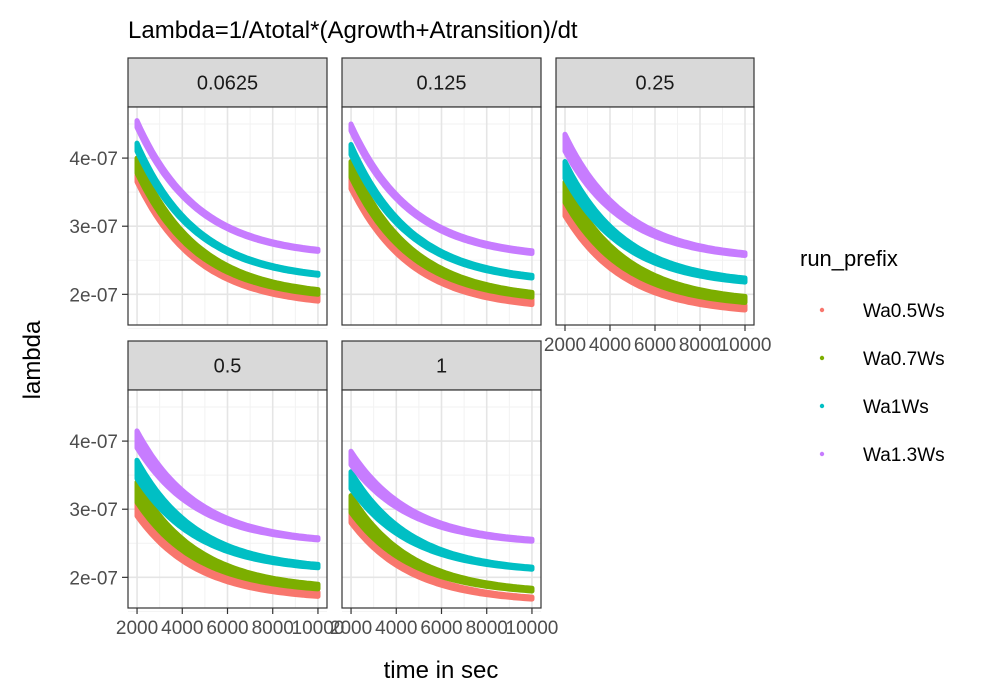  Describe the element at coordinates (441, 670) in the screenshot. I see `x-axis-title: time in sec` at that location.